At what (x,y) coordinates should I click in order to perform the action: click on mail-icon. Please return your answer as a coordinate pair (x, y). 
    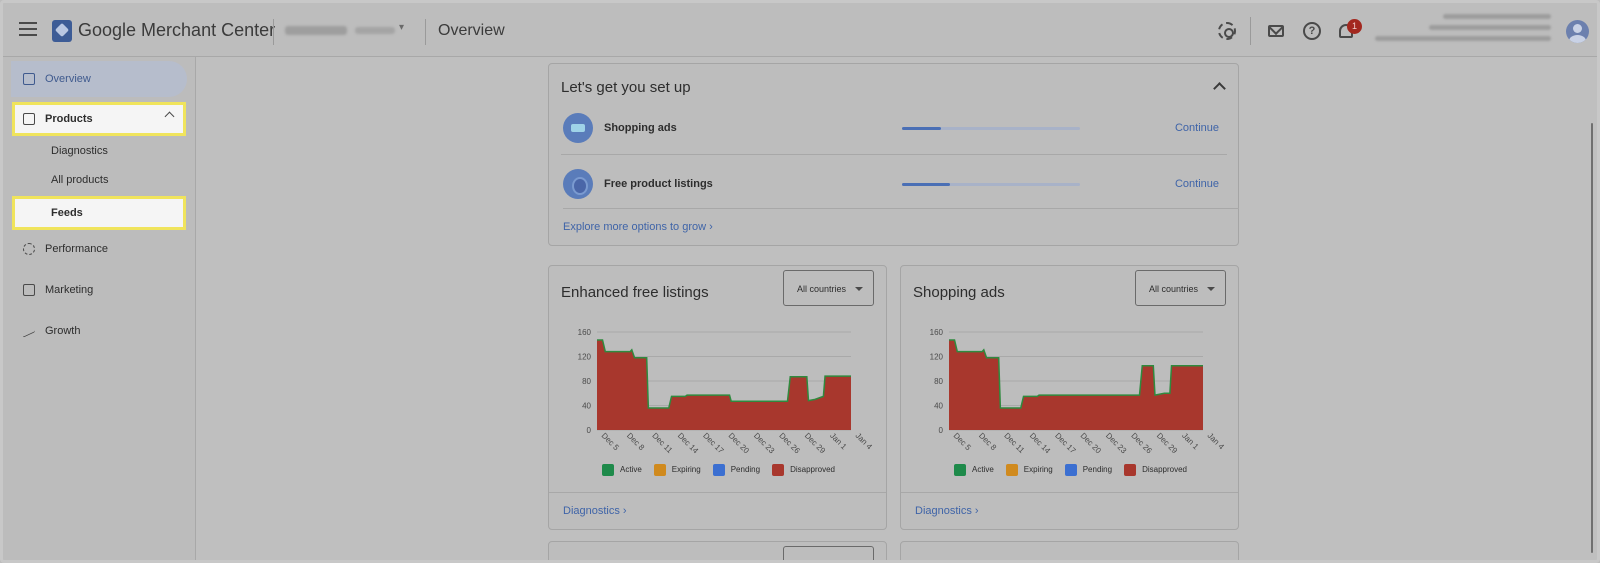
    Looking at the image, I should click on (1276, 31).